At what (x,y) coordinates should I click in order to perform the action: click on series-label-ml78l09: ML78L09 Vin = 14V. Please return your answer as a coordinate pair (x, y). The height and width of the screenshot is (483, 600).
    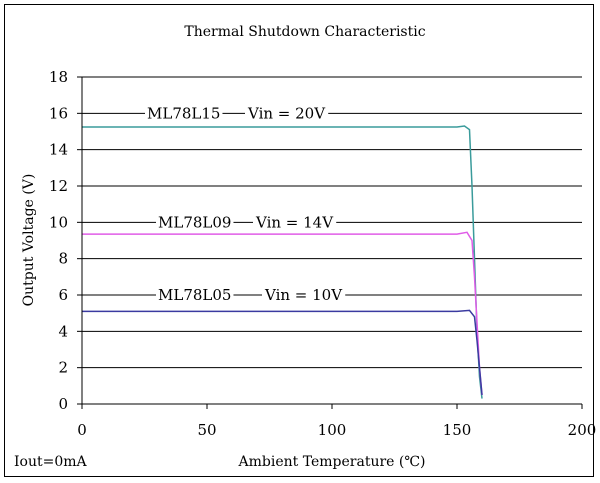
    Looking at the image, I should click on (246, 222).